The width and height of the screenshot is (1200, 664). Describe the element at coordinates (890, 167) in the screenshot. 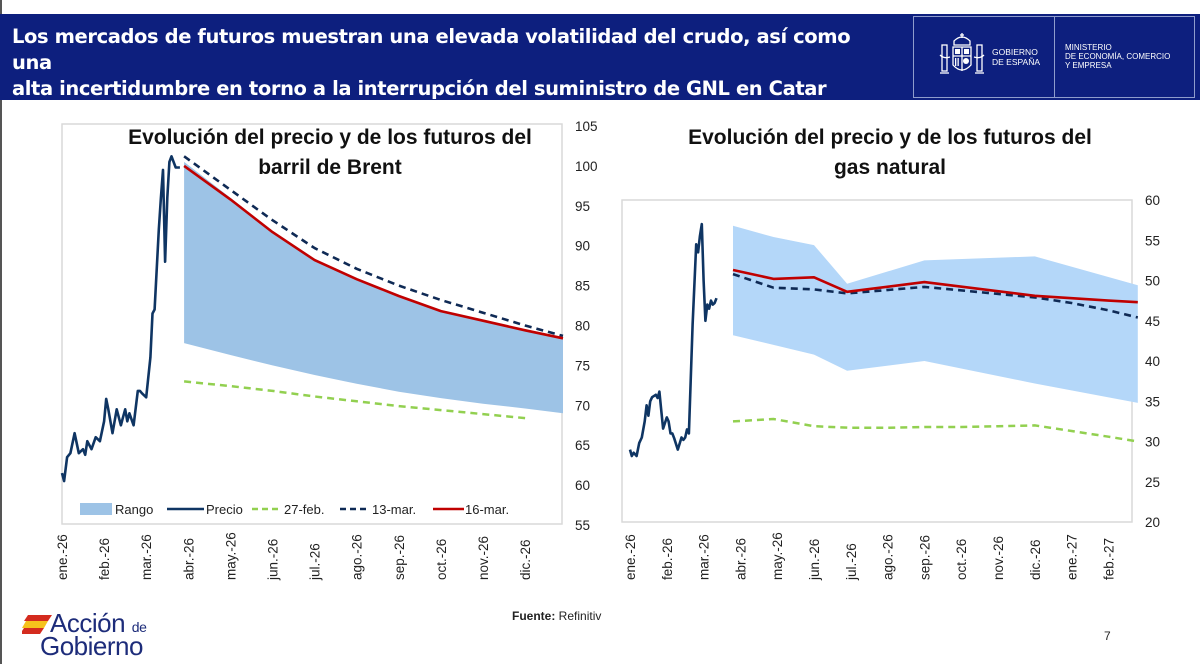

I see `gas-title-line2: gas natural` at that location.